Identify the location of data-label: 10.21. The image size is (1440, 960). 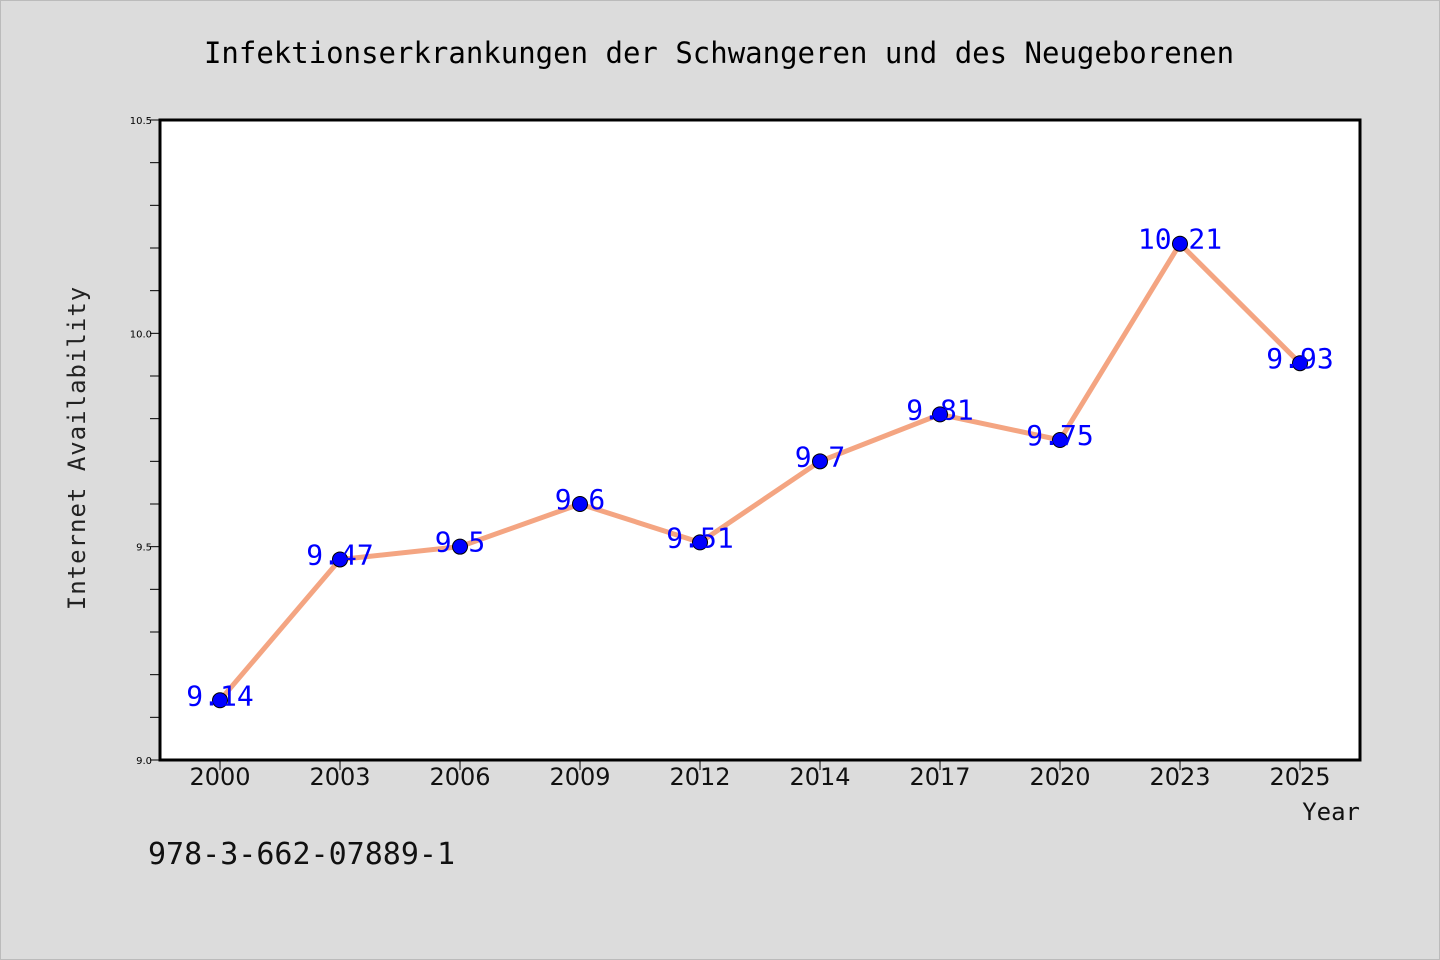
(1180, 239).